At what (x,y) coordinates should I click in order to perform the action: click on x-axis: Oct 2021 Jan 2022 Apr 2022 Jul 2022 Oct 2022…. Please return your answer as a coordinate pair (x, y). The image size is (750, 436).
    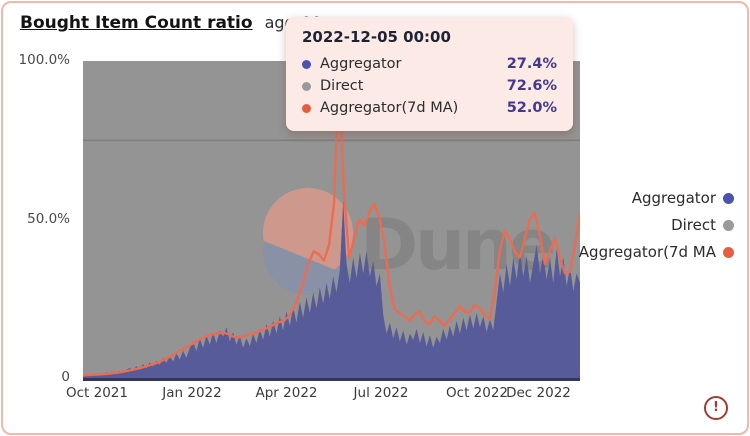
    Looking at the image, I should click on (323, 395).